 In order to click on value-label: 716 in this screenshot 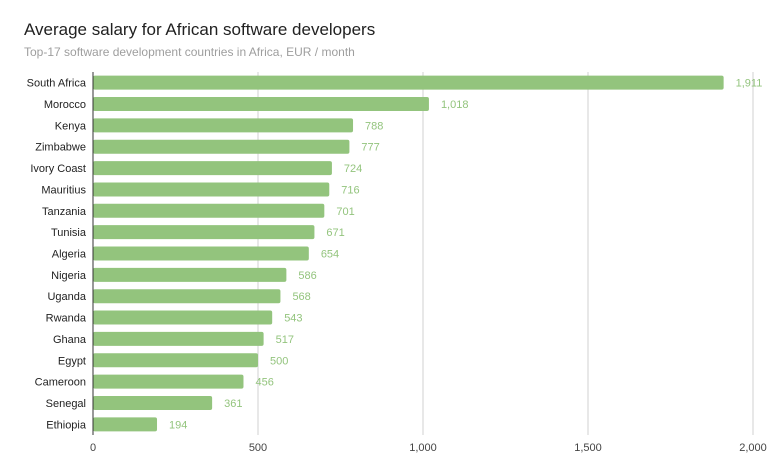, I will do `click(350, 190)`.